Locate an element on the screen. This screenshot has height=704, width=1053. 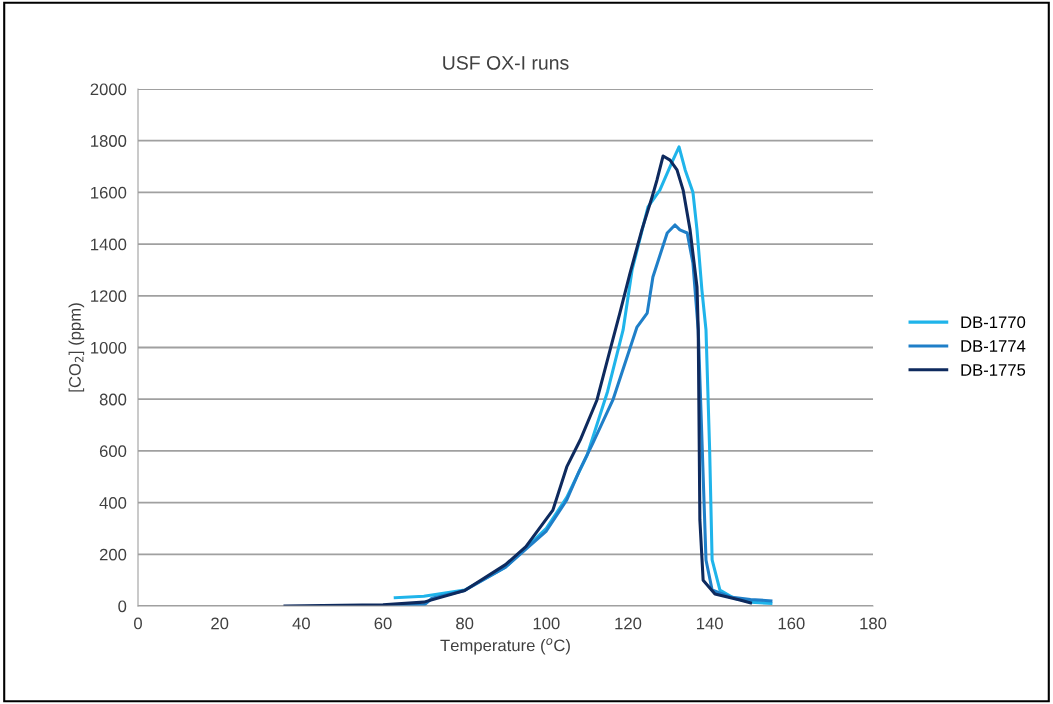
x-tick-label: 20 is located at coordinates (220, 623).